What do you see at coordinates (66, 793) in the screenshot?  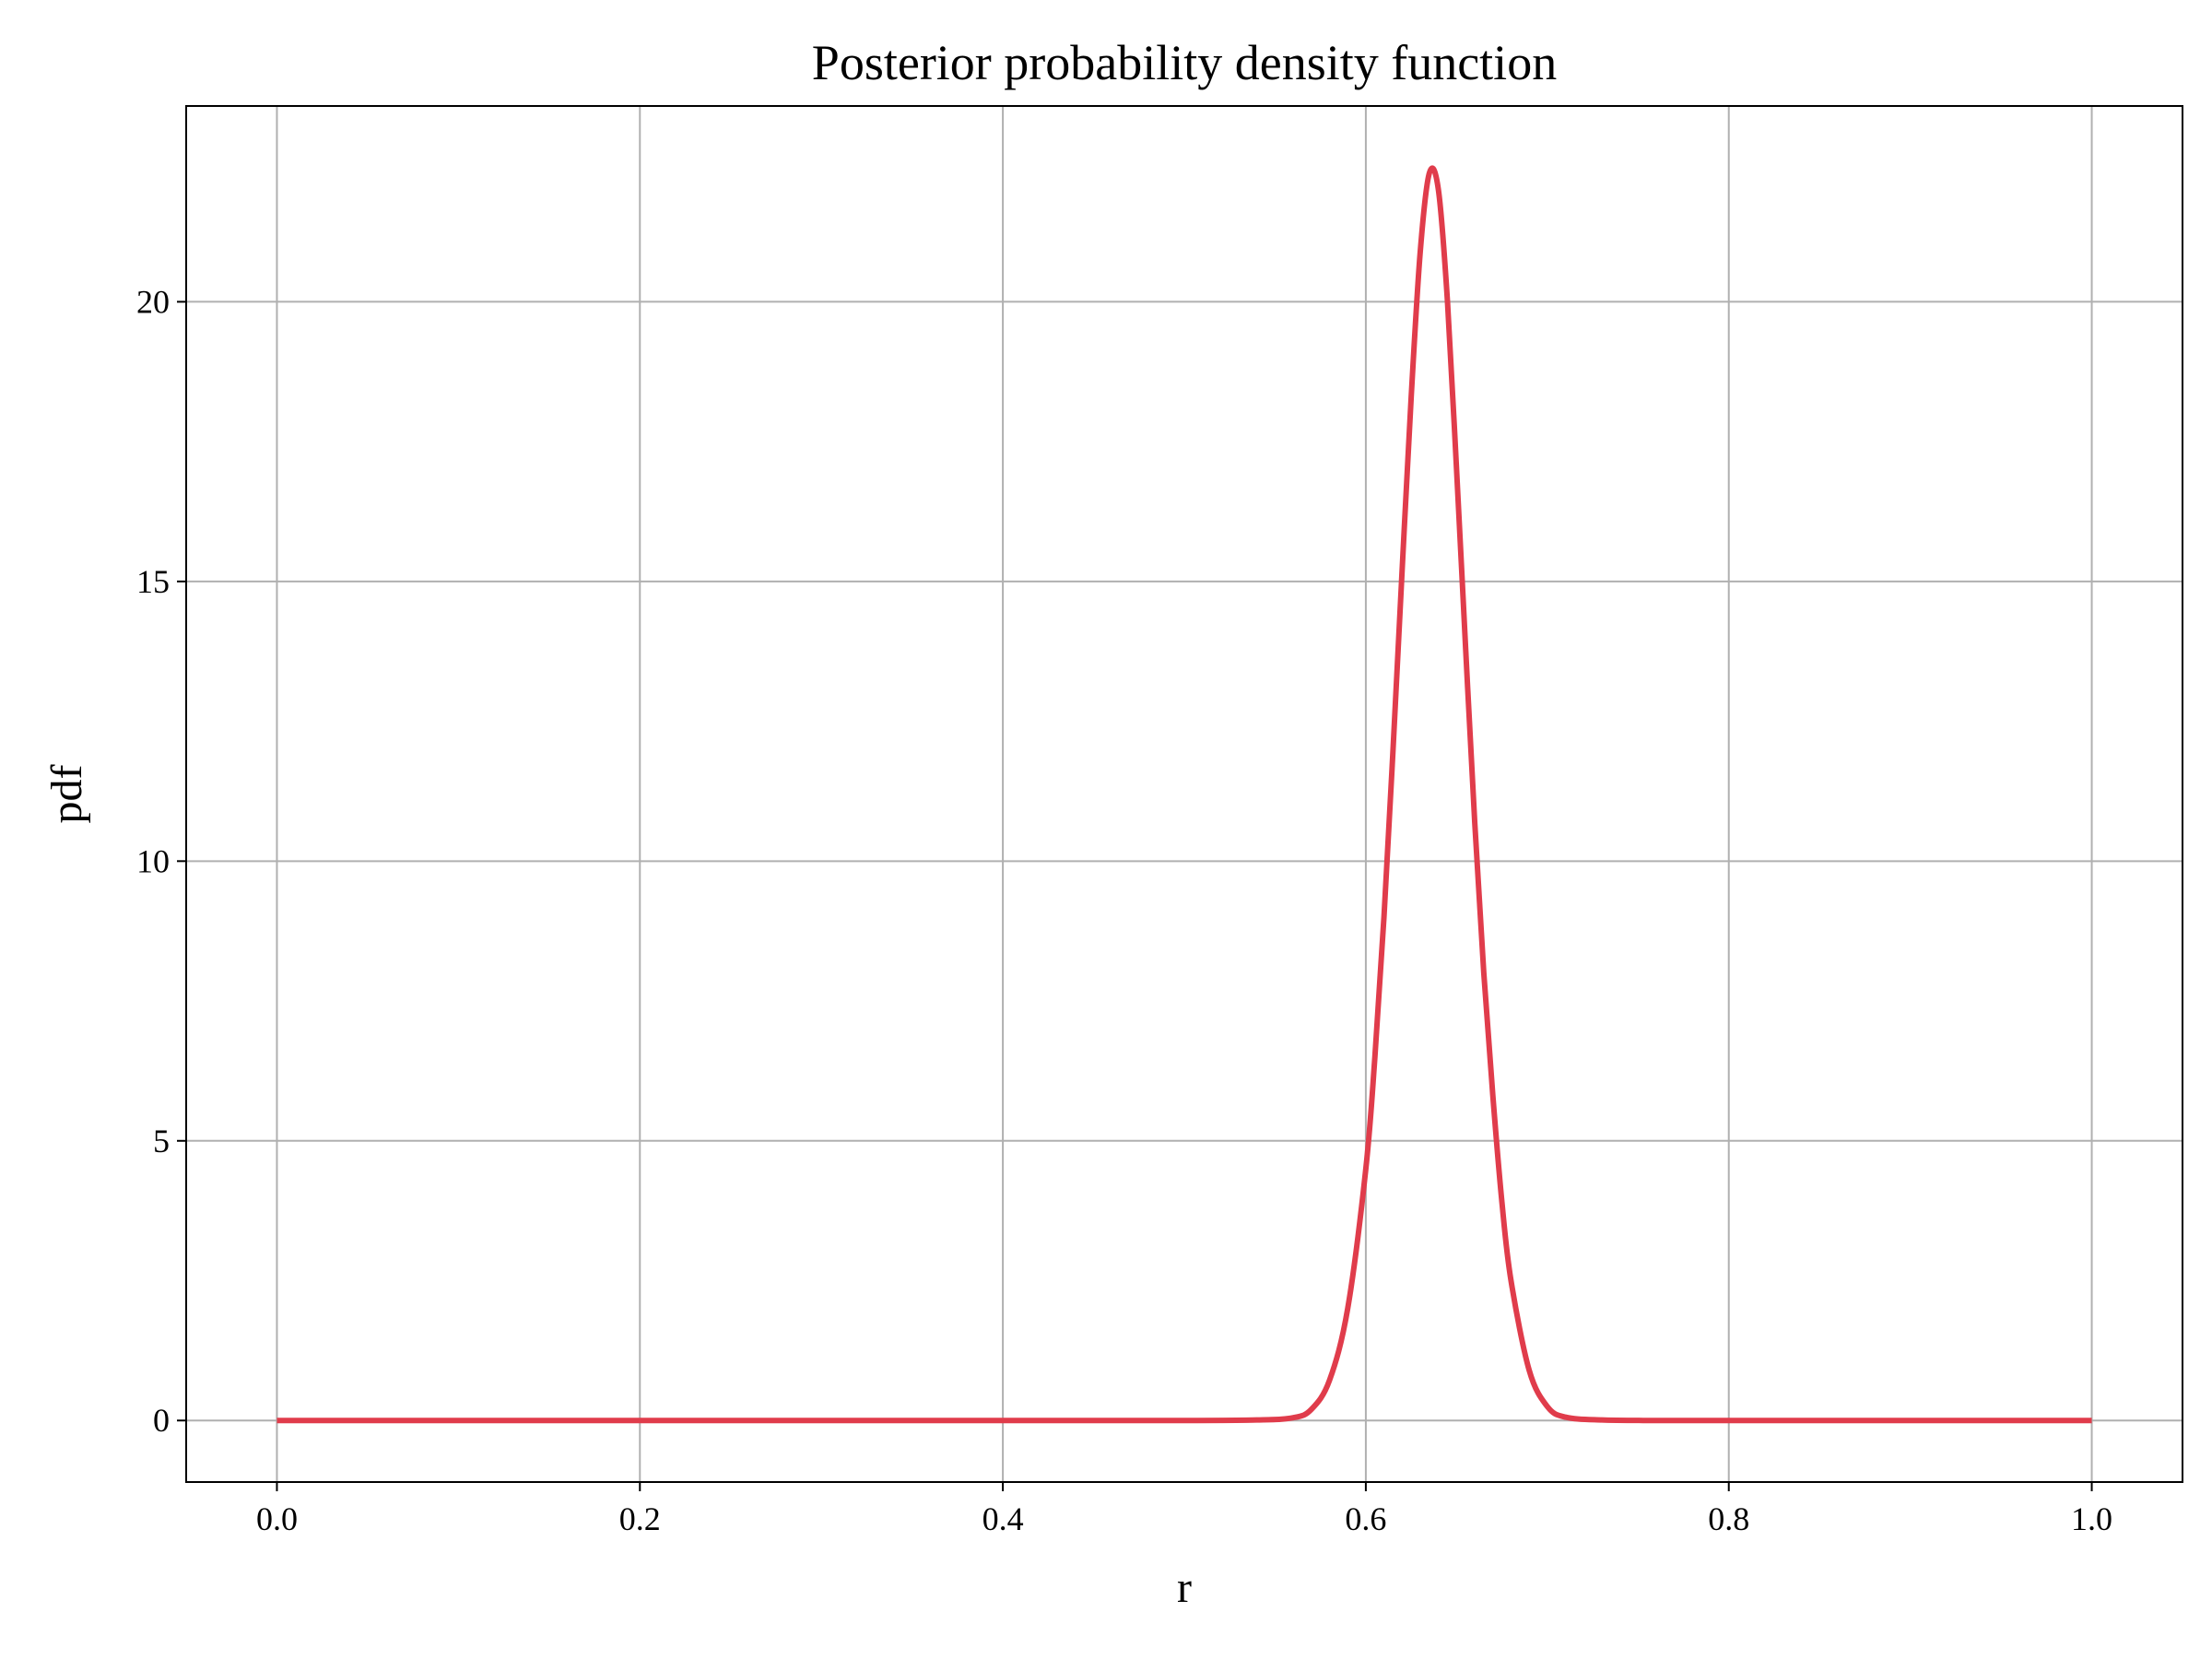 I see `y-axis-label: pdf` at bounding box center [66, 793].